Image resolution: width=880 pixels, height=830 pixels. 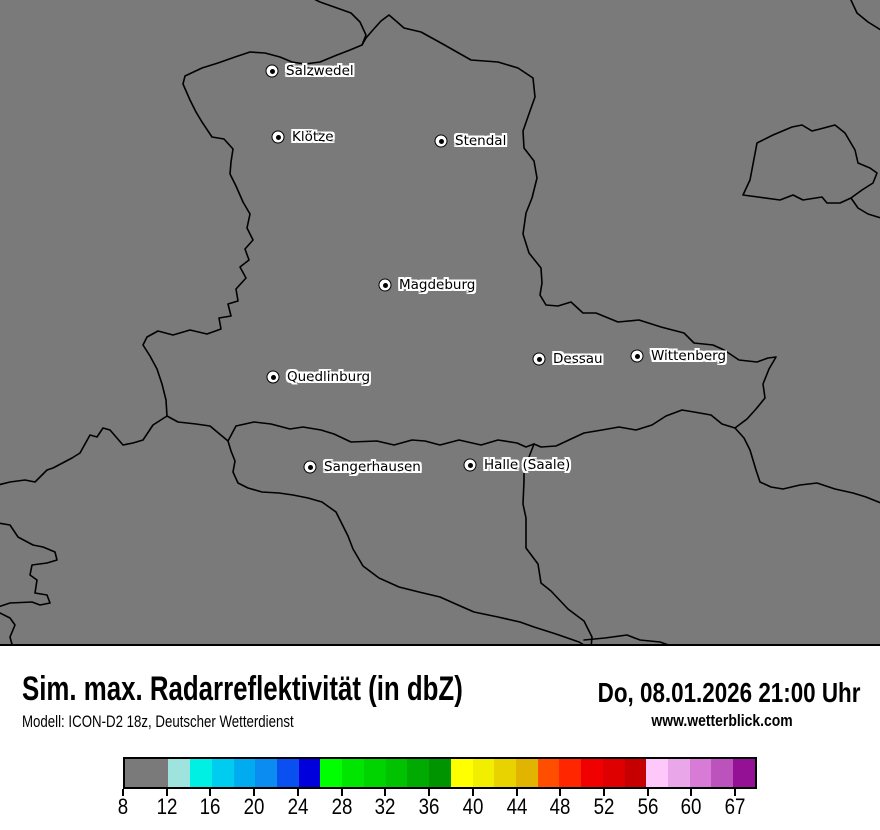 What do you see at coordinates (578, 359) in the screenshot?
I see `city-label: Dessau` at bounding box center [578, 359].